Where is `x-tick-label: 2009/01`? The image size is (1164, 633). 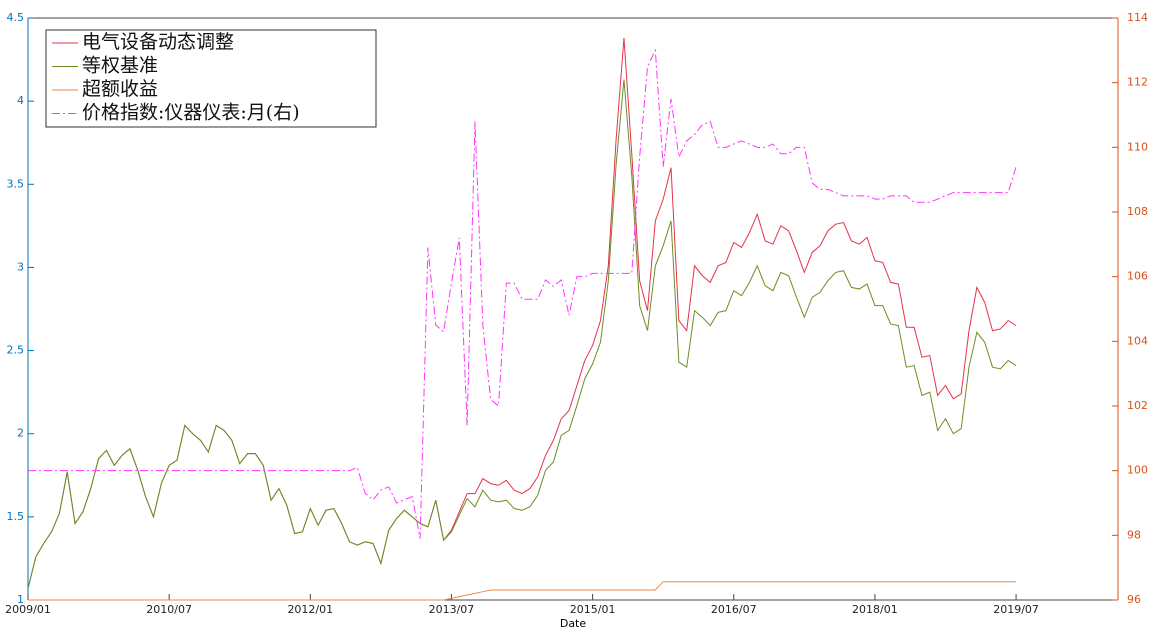 x-tick-label: 2009/01 is located at coordinates (28, 609).